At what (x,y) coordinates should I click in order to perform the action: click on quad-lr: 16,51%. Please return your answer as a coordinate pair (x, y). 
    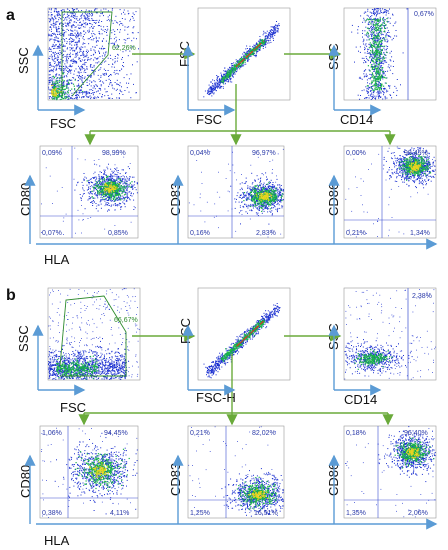
    Looking at the image, I should click on (266, 513).